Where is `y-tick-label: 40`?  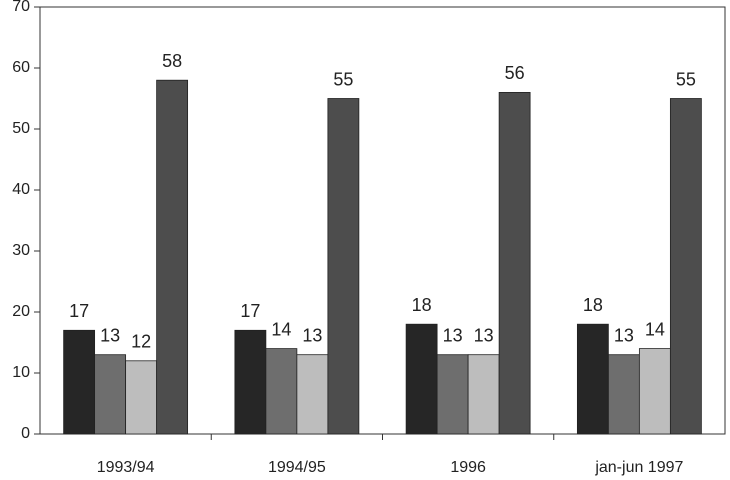
y-tick-label: 40 is located at coordinates (21, 189).